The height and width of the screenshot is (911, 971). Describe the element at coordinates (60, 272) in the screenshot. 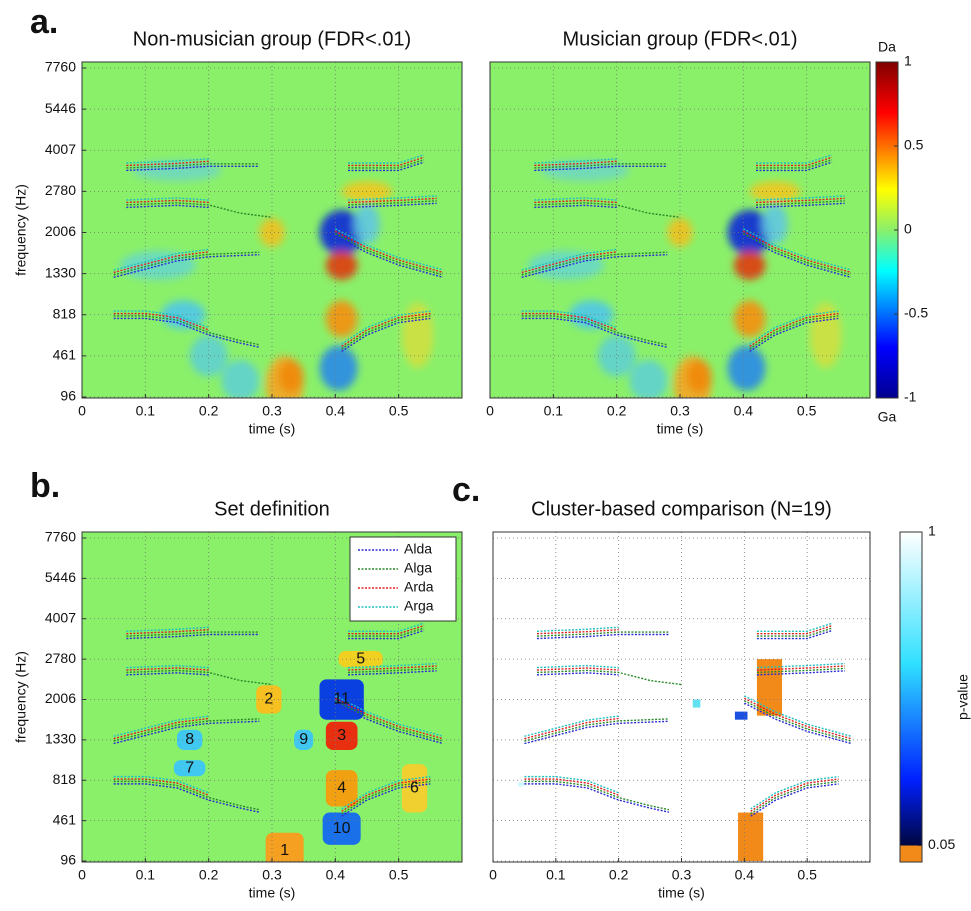

I see `y-tick-label: 1330` at that location.